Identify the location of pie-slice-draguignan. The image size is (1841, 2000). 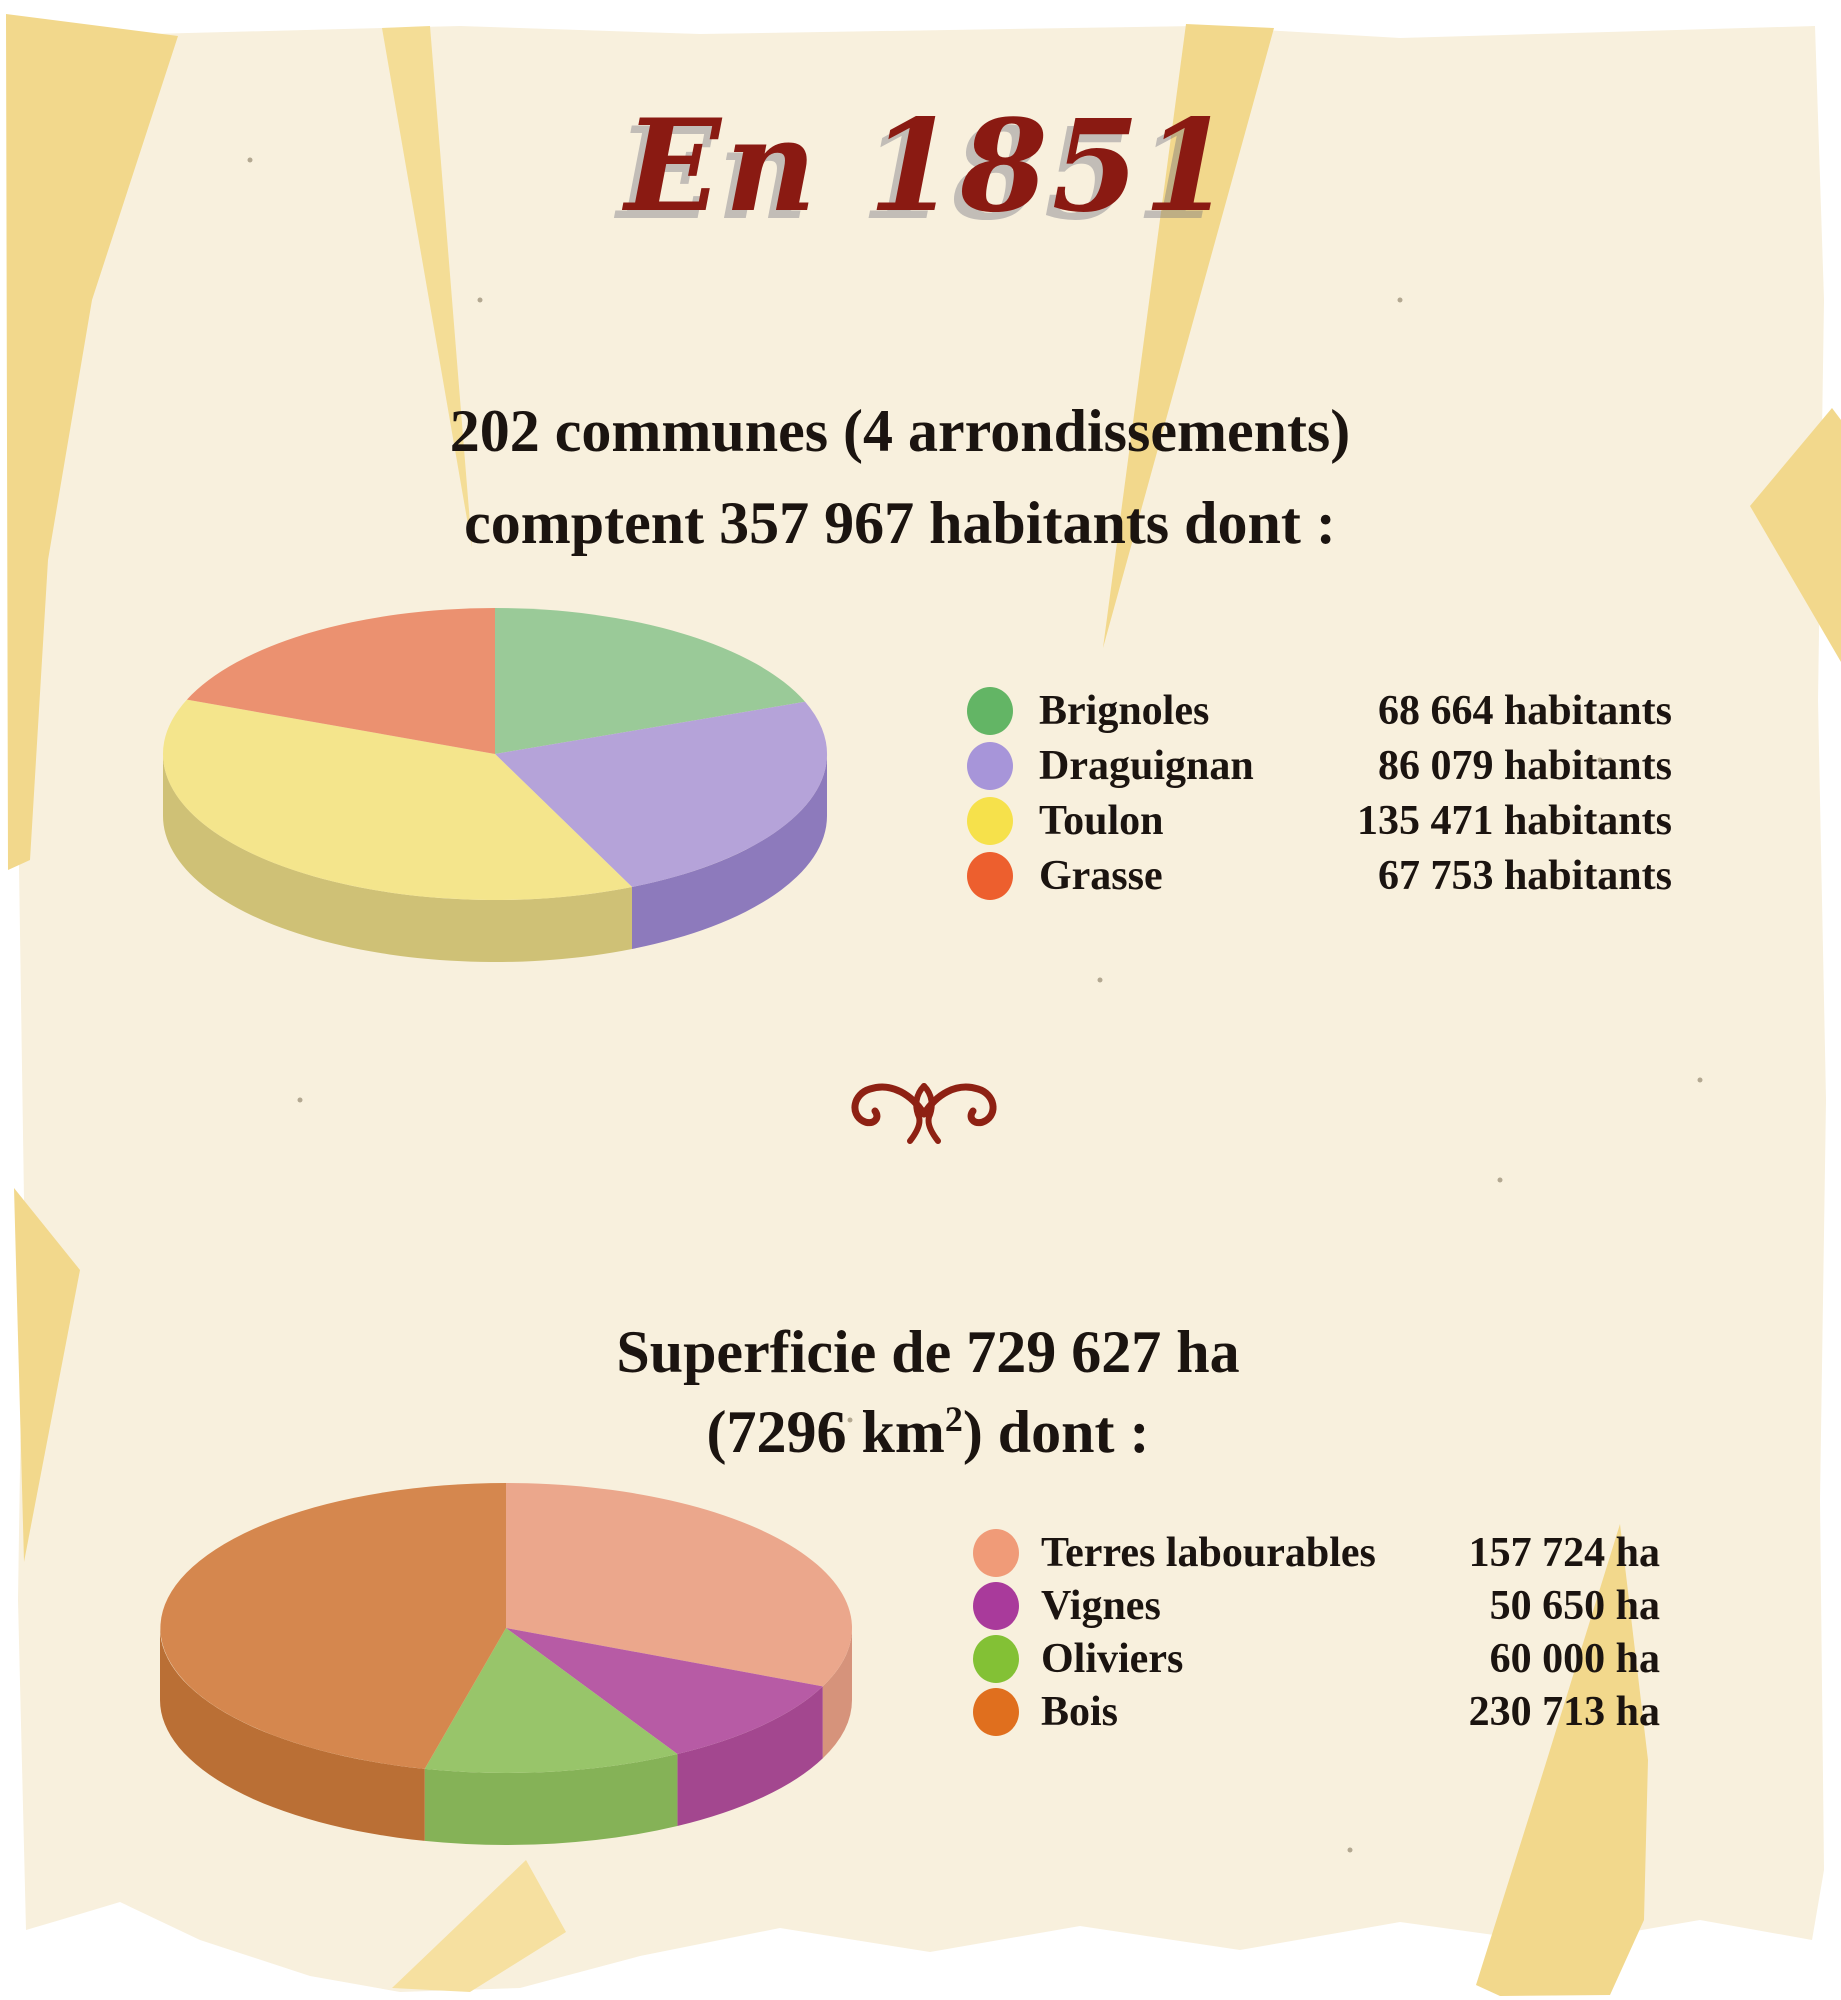
(661, 794).